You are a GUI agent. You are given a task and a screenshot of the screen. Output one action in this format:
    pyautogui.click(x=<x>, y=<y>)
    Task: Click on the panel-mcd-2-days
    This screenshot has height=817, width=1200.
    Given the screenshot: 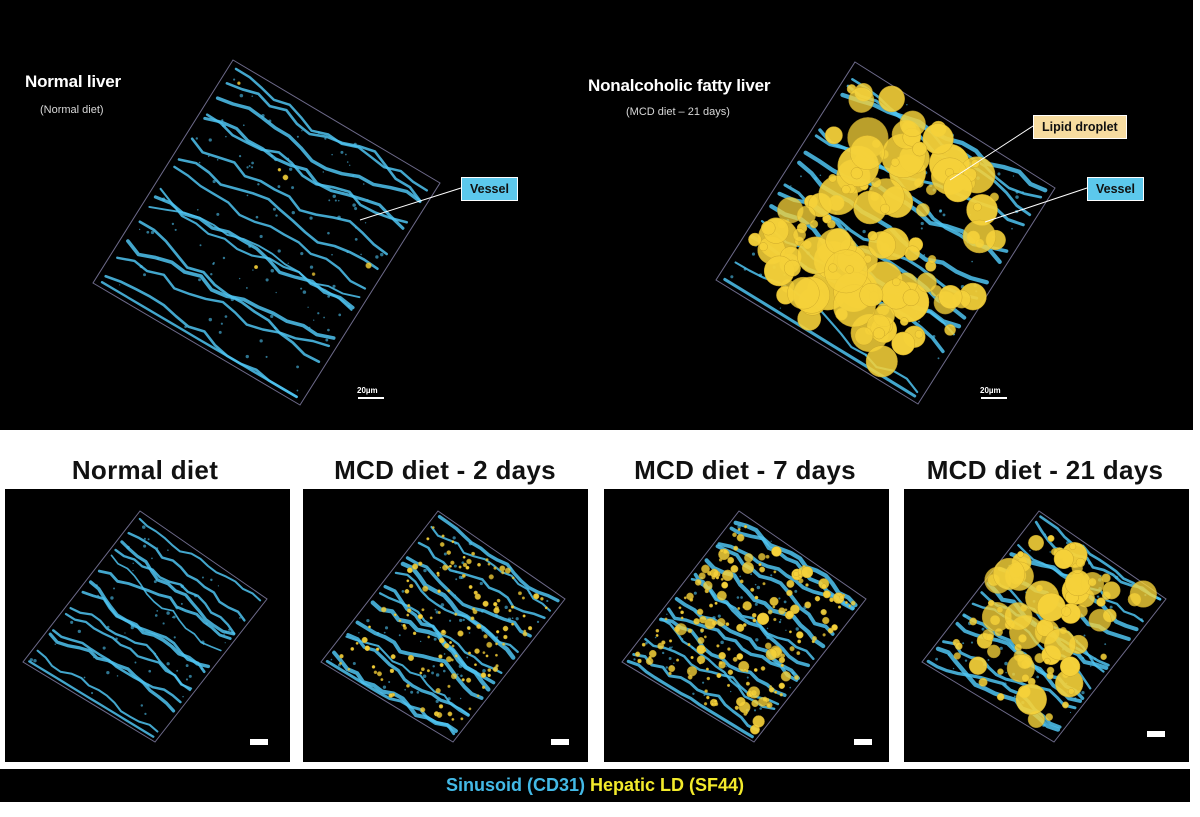 What is the action you would take?
    pyautogui.click(x=445, y=625)
    